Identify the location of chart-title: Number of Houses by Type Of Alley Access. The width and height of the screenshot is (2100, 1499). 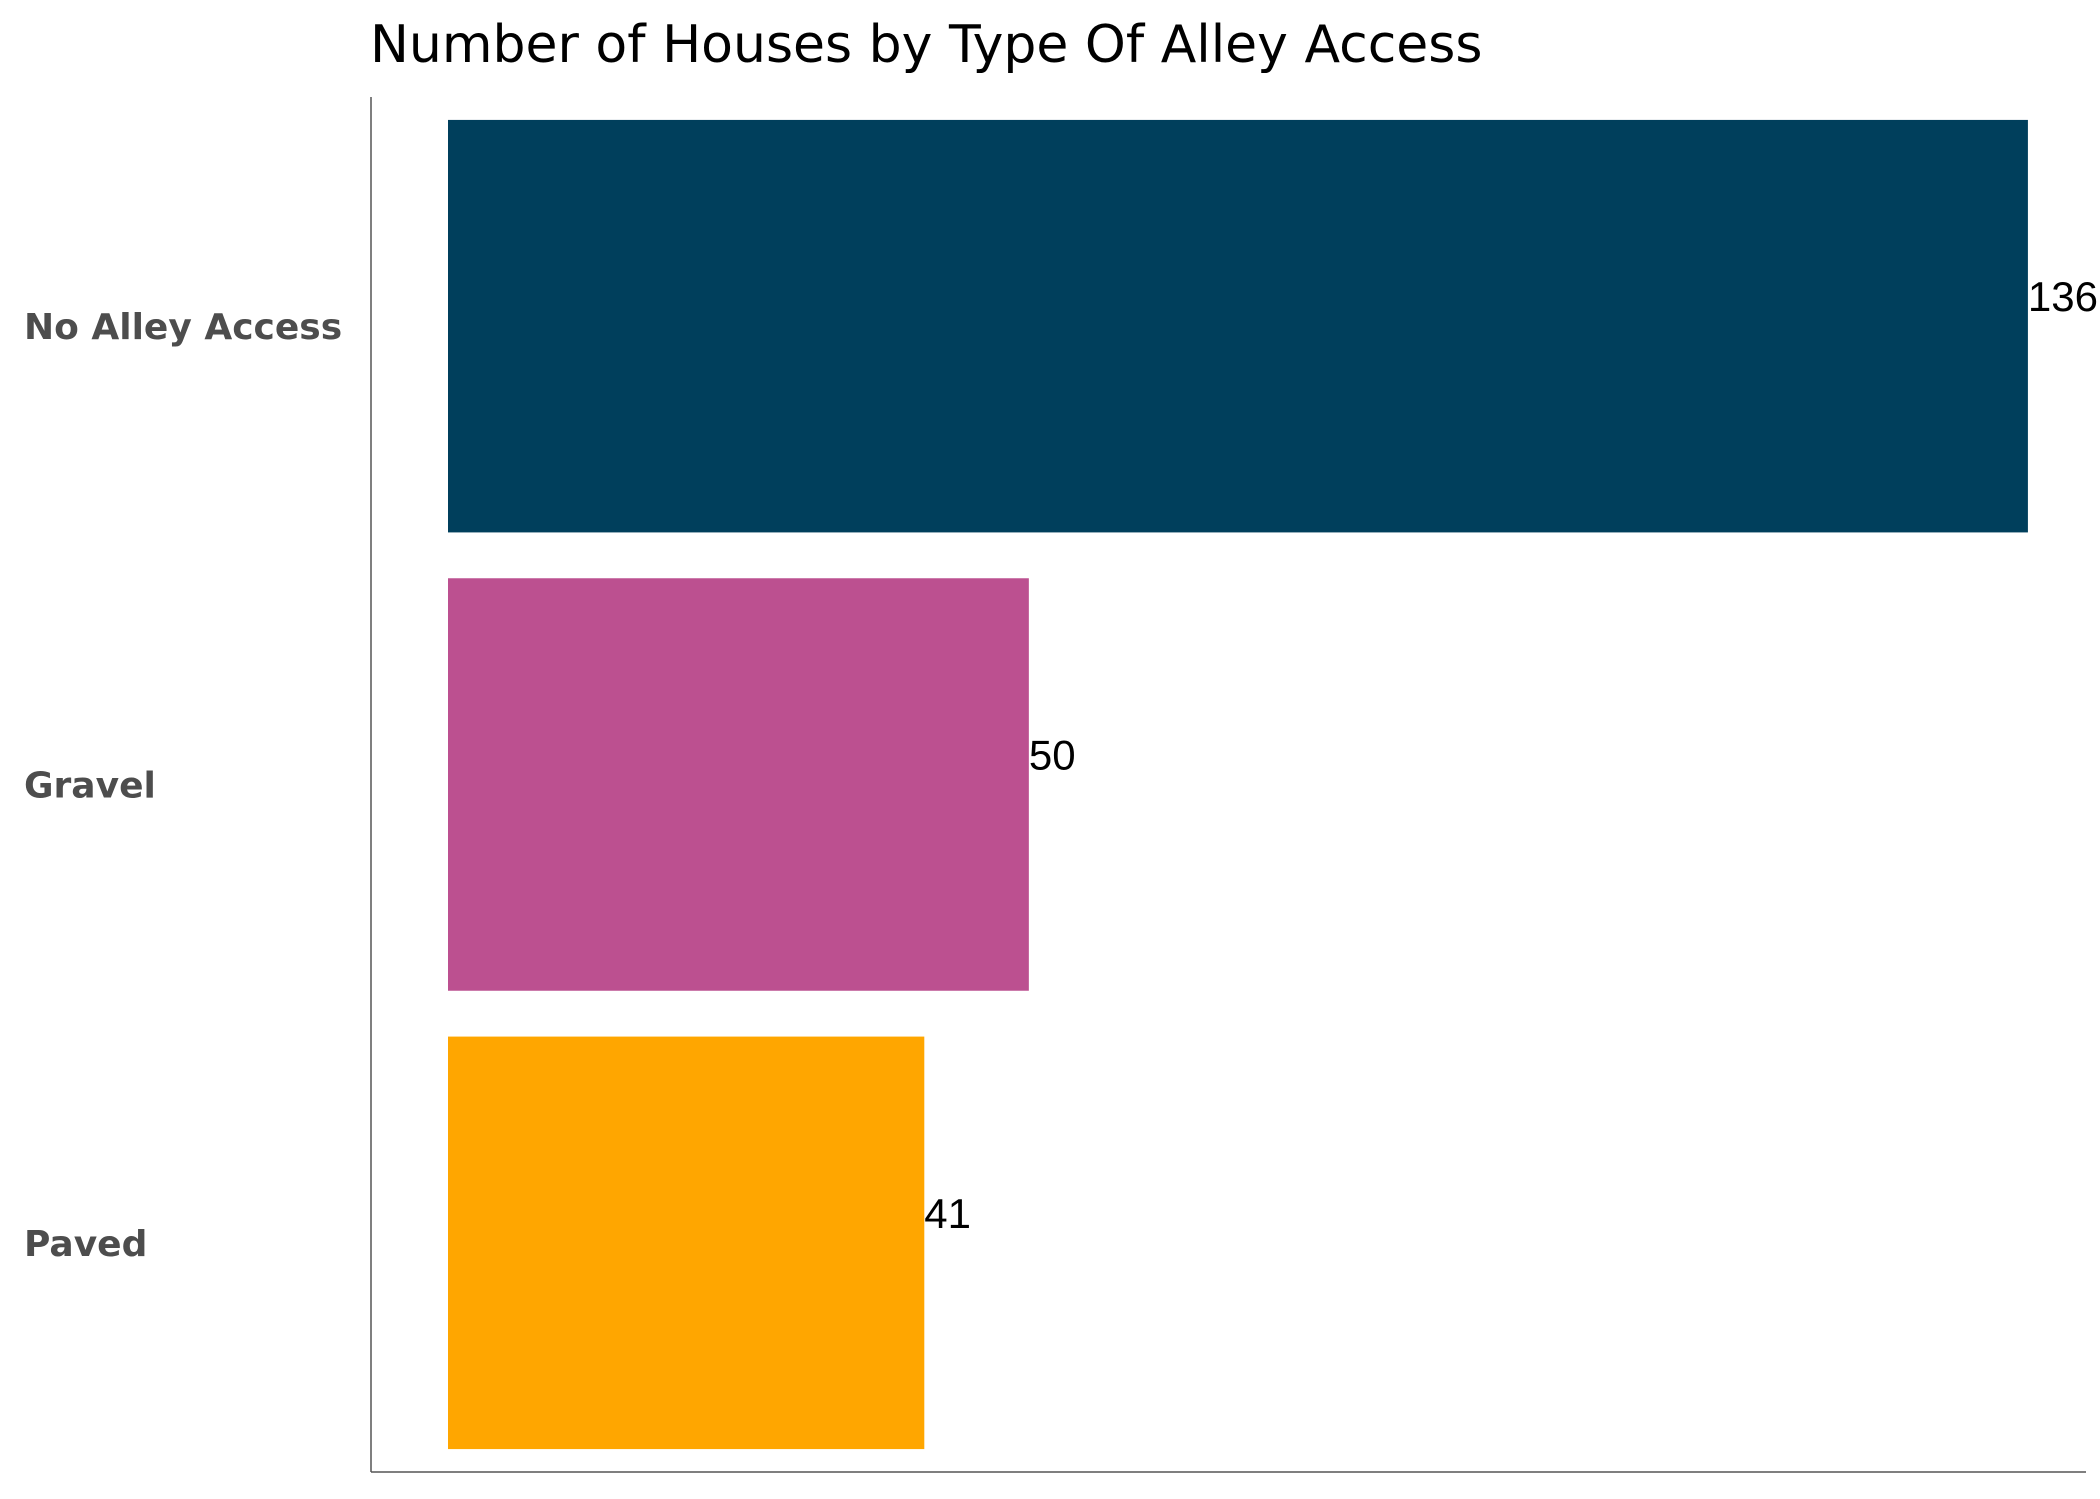
(926, 45).